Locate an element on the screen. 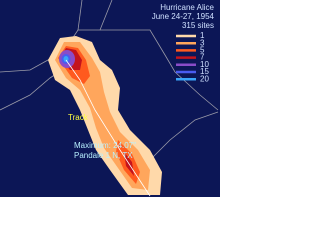 This screenshot has width=320, height=240. legend-label: 10 is located at coordinates (204, 64).